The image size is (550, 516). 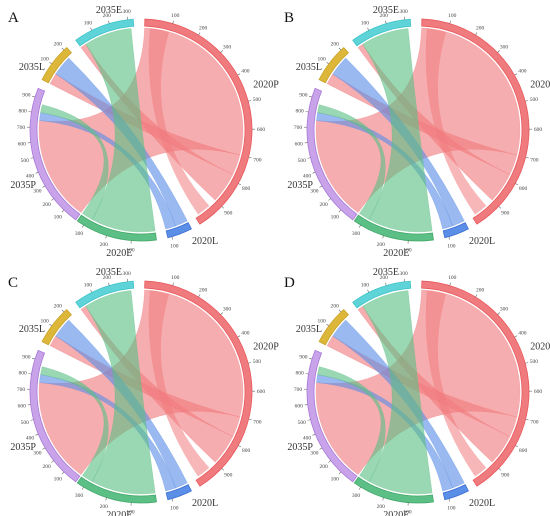 What do you see at coordinates (21, 390) in the screenshot?
I see `tick-label: 700` at bounding box center [21, 390].